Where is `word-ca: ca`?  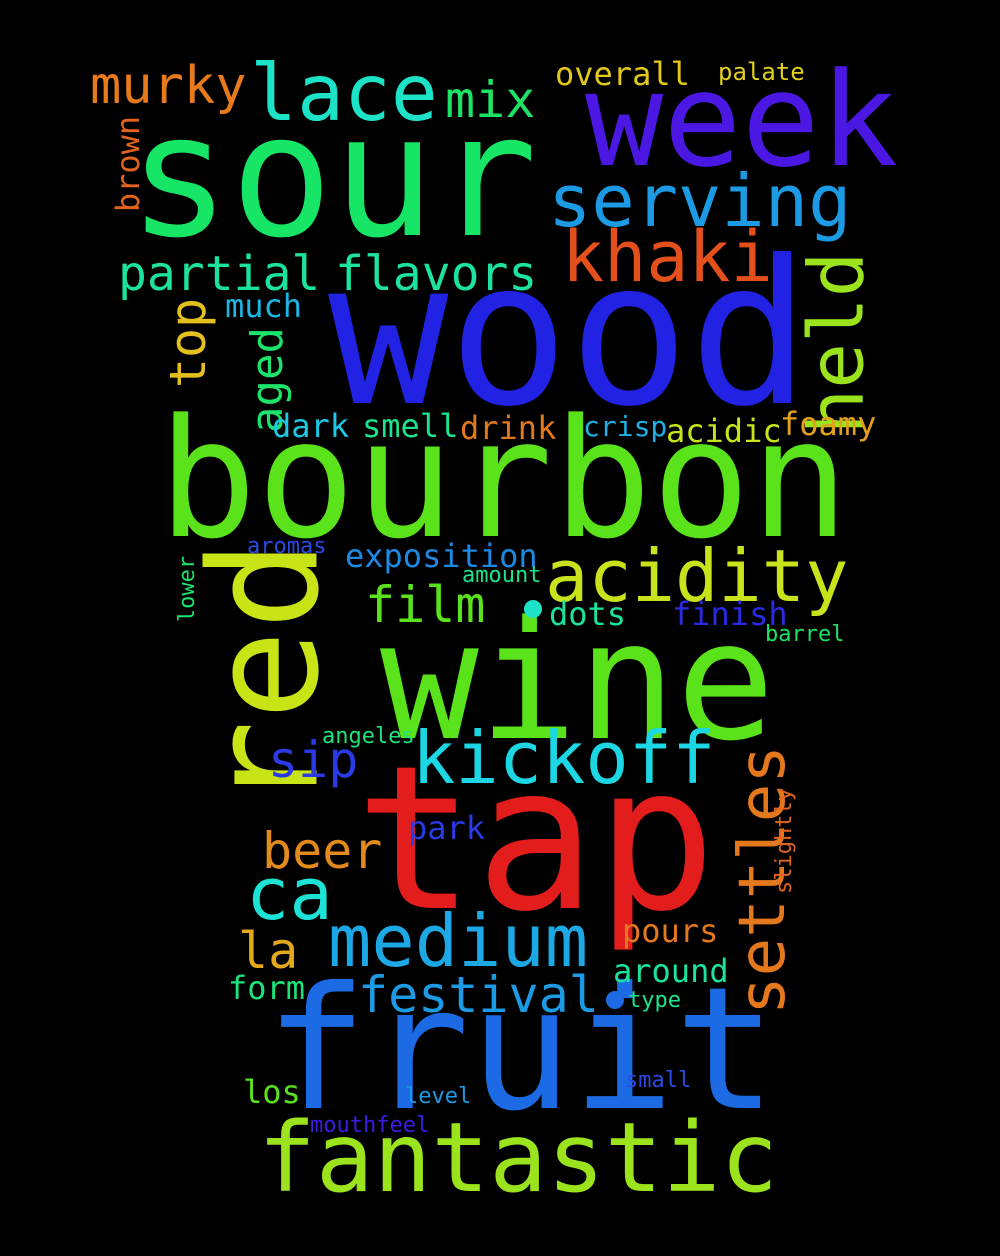 word-ca: ca is located at coordinates (289, 894).